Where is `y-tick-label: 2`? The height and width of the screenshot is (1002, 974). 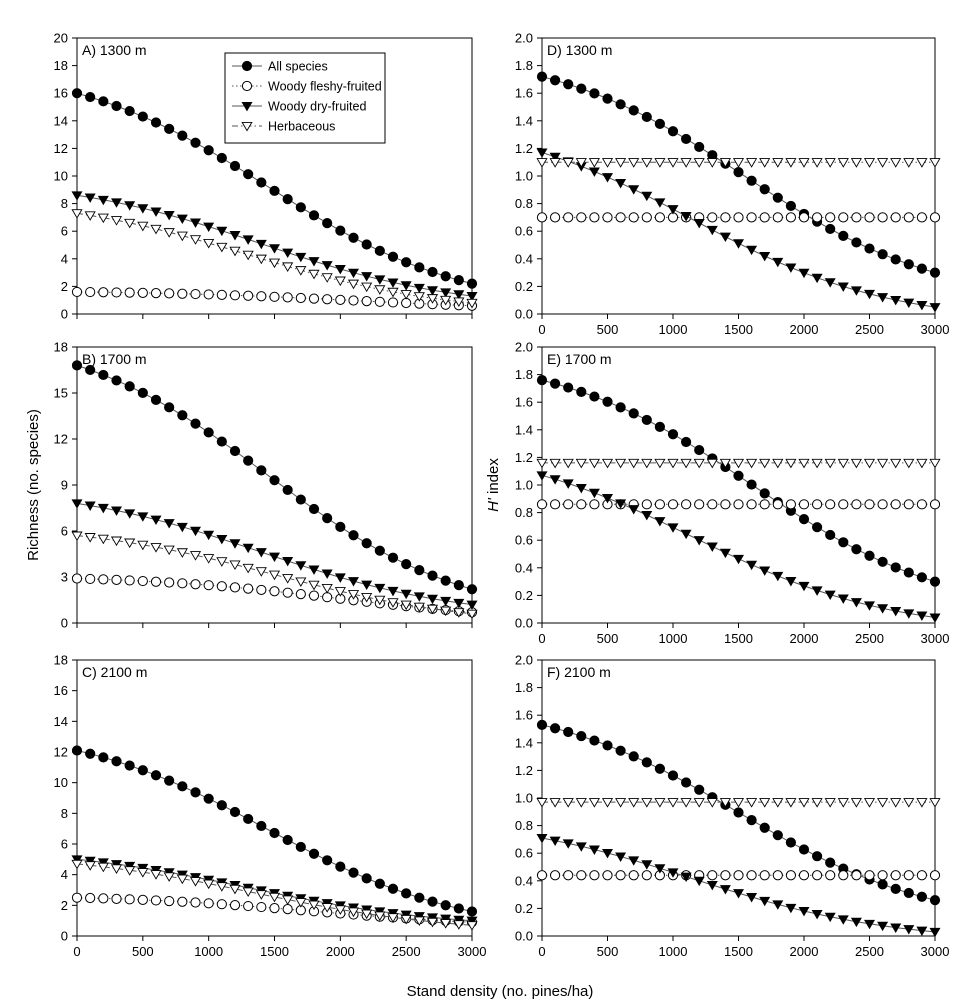
y-tick-label: 2 is located at coordinates (64, 905).